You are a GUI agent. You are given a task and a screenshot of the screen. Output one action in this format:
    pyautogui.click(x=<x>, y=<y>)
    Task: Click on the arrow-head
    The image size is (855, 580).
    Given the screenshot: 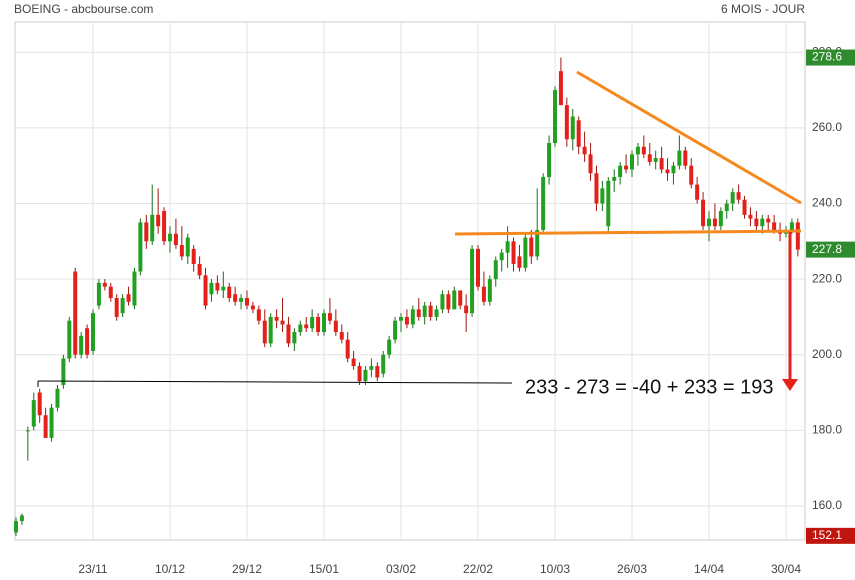 What is the action you would take?
    pyautogui.click(x=790, y=385)
    